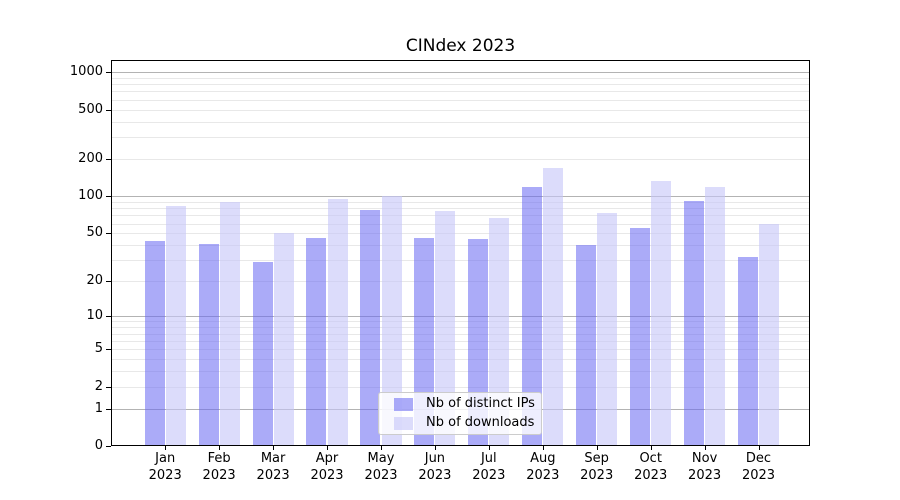 This screenshot has width=900, height=500. I want to click on bar-downloads-apr, so click(337, 322).